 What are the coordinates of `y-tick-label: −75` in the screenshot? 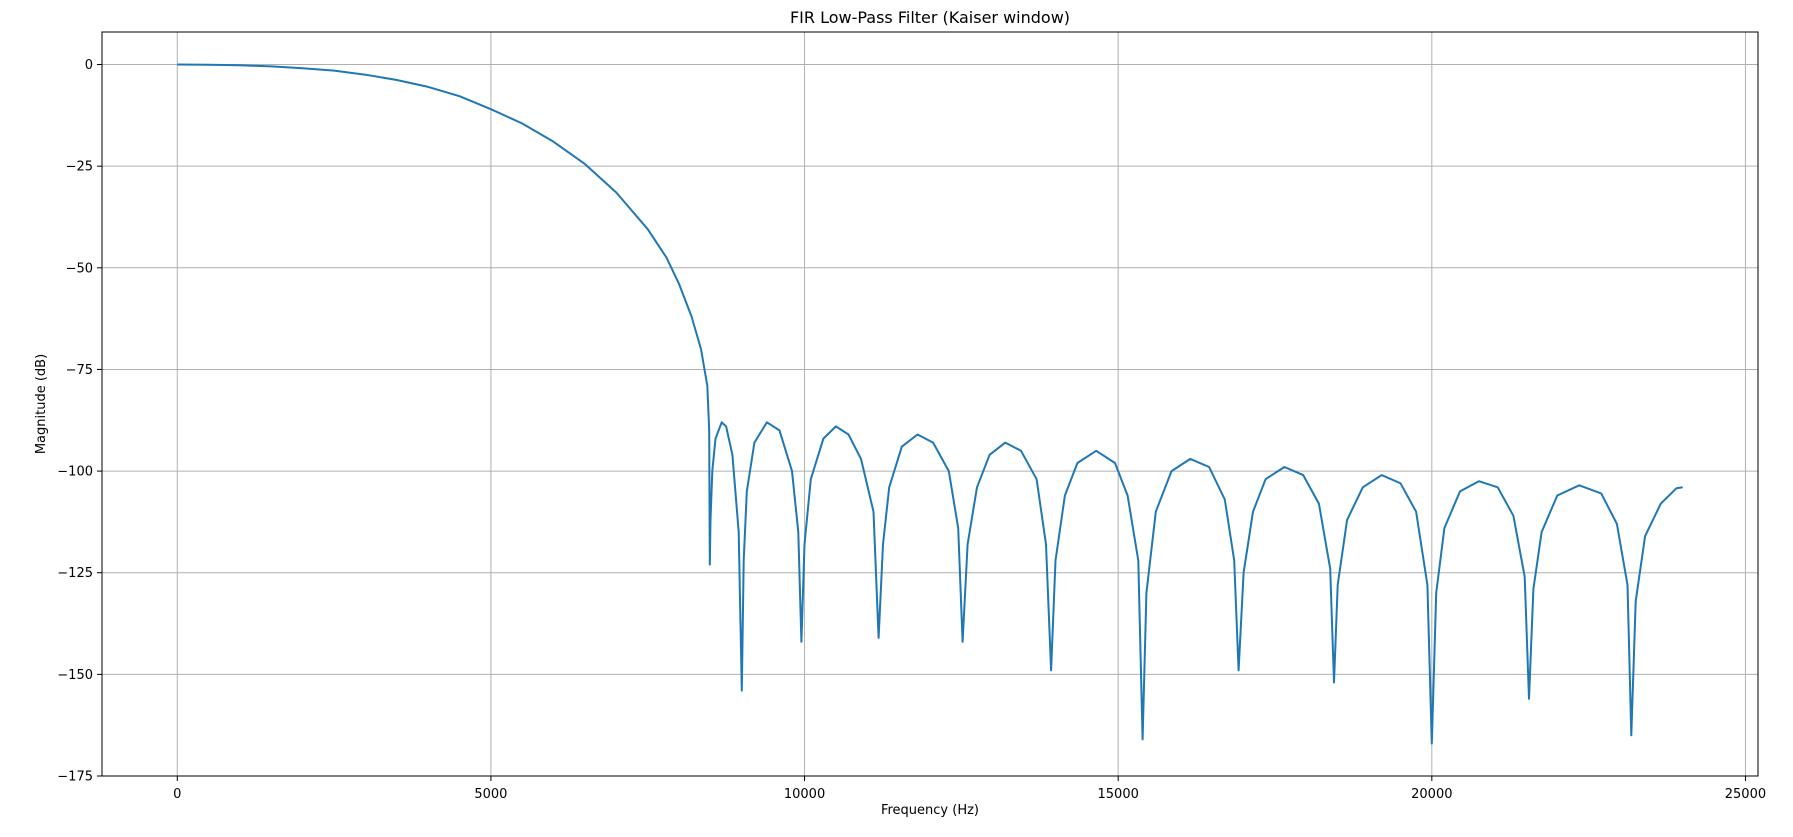 It's located at (79, 370).